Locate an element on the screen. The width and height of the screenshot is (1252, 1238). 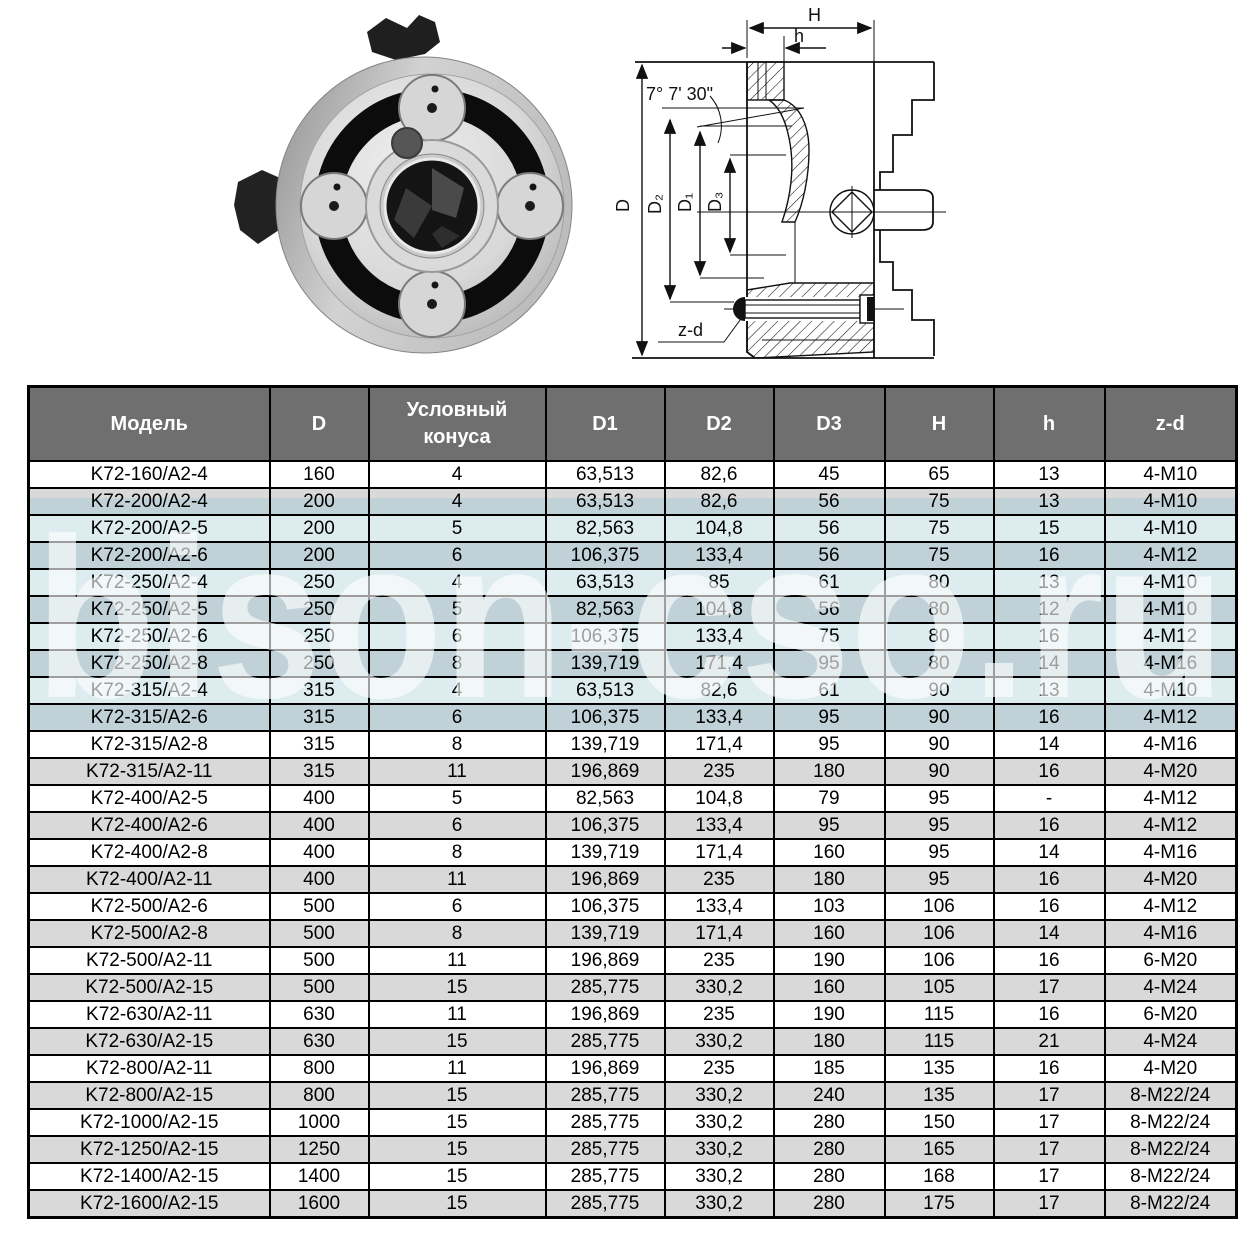
cell: 168 is located at coordinates (939, 1176).